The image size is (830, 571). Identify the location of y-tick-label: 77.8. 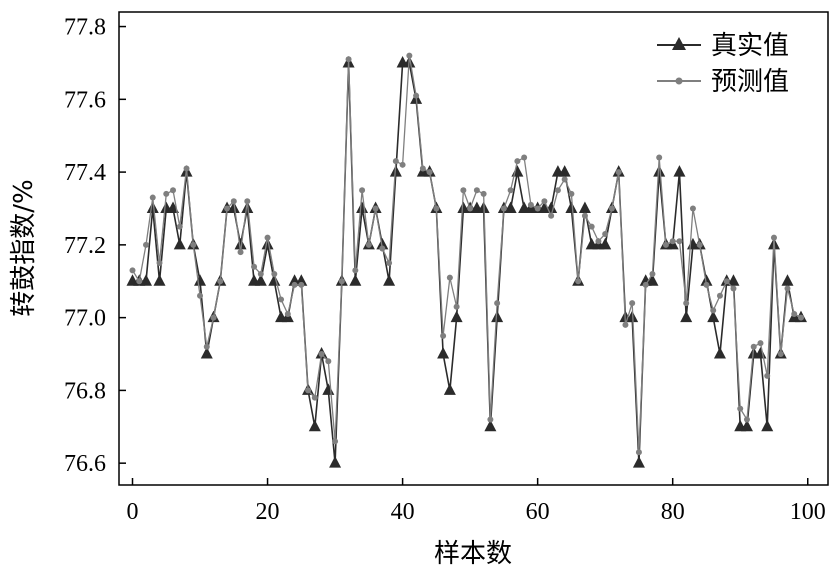
(85, 28).